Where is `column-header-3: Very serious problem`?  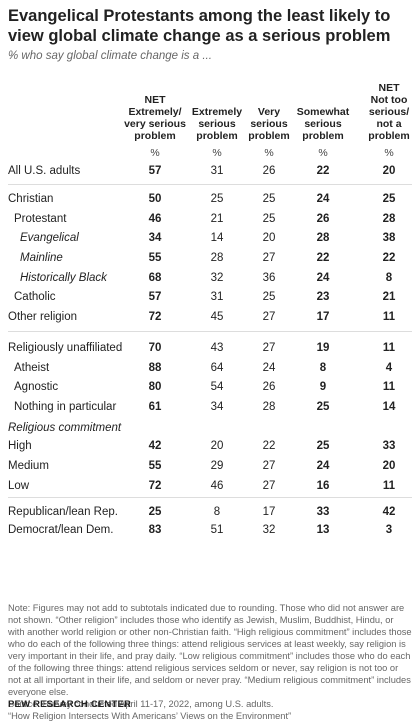 column-header-3: Very serious problem is located at coordinates (269, 124).